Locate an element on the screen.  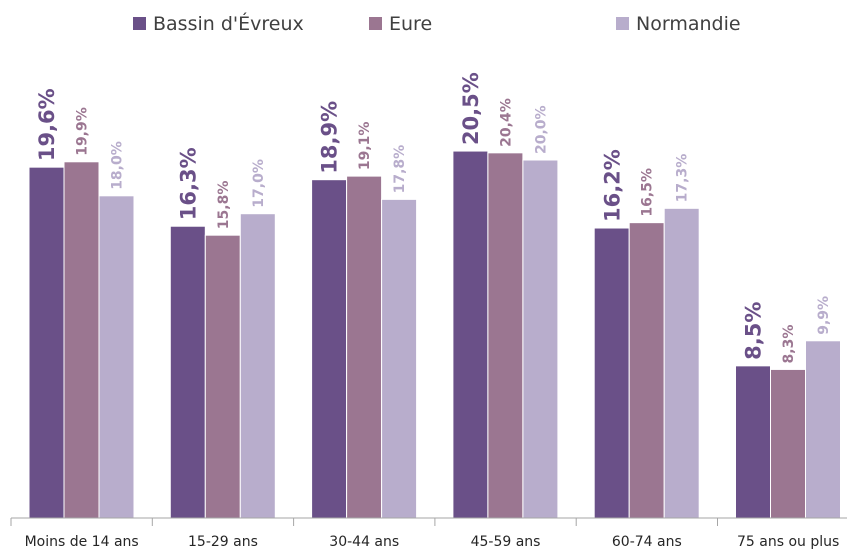
legend-label-1: Bassin d'Évreux is located at coordinates (228, 23).